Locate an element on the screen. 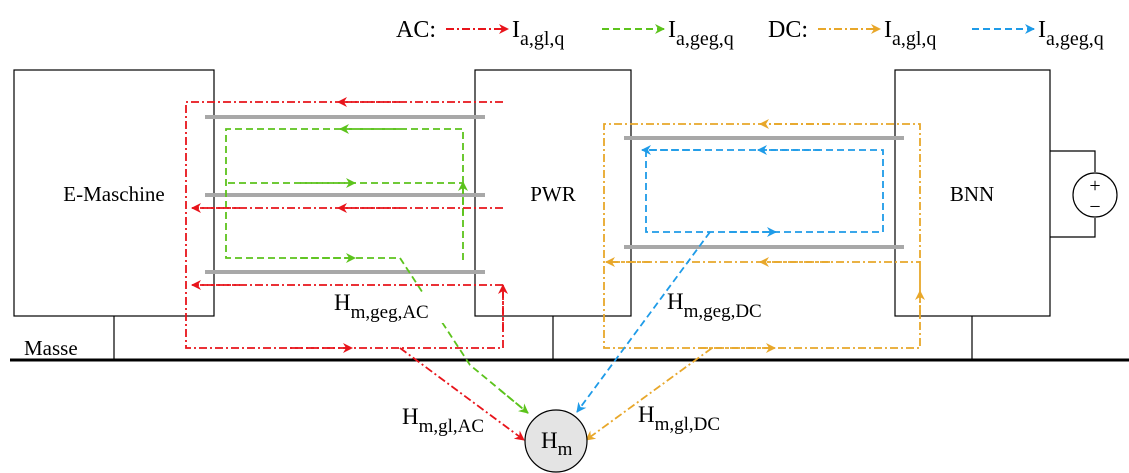 The width and height of the screenshot is (1129, 473). legend-dc-gl-text: Ia,gl,q is located at coordinates (910, 33).